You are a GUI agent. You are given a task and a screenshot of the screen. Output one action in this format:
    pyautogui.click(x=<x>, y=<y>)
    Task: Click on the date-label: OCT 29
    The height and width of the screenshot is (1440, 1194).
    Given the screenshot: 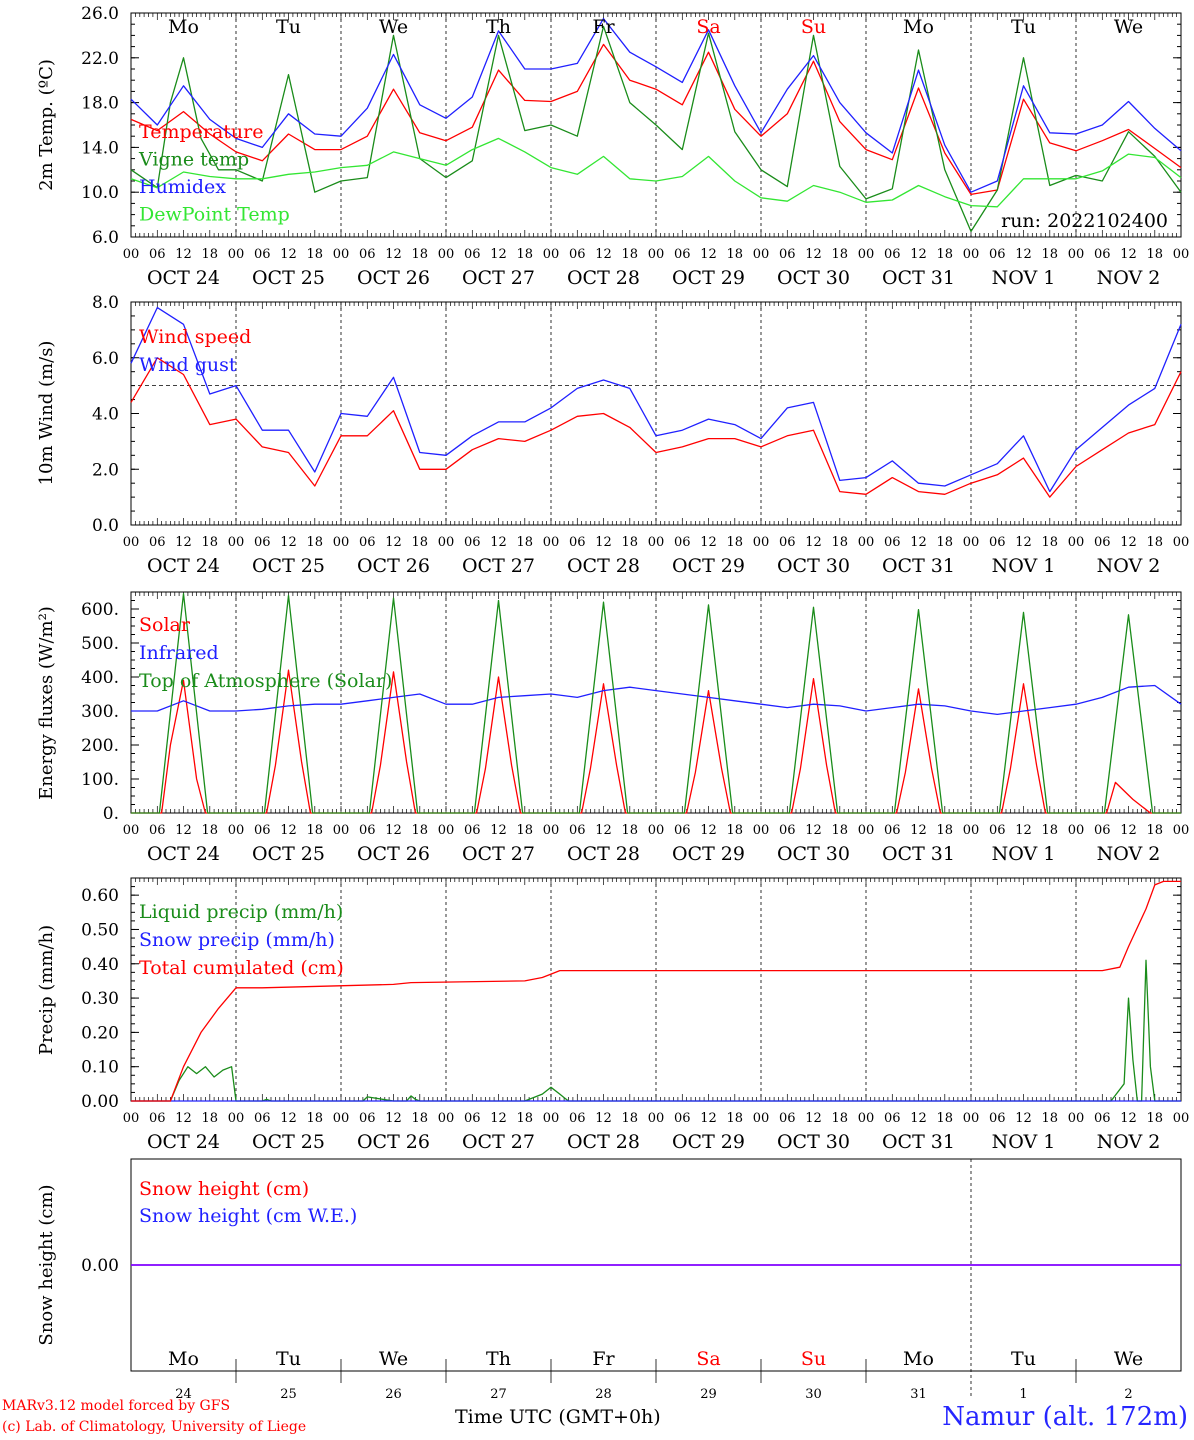 What is the action you would take?
    pyautogui.click(x=708, y=566)
    